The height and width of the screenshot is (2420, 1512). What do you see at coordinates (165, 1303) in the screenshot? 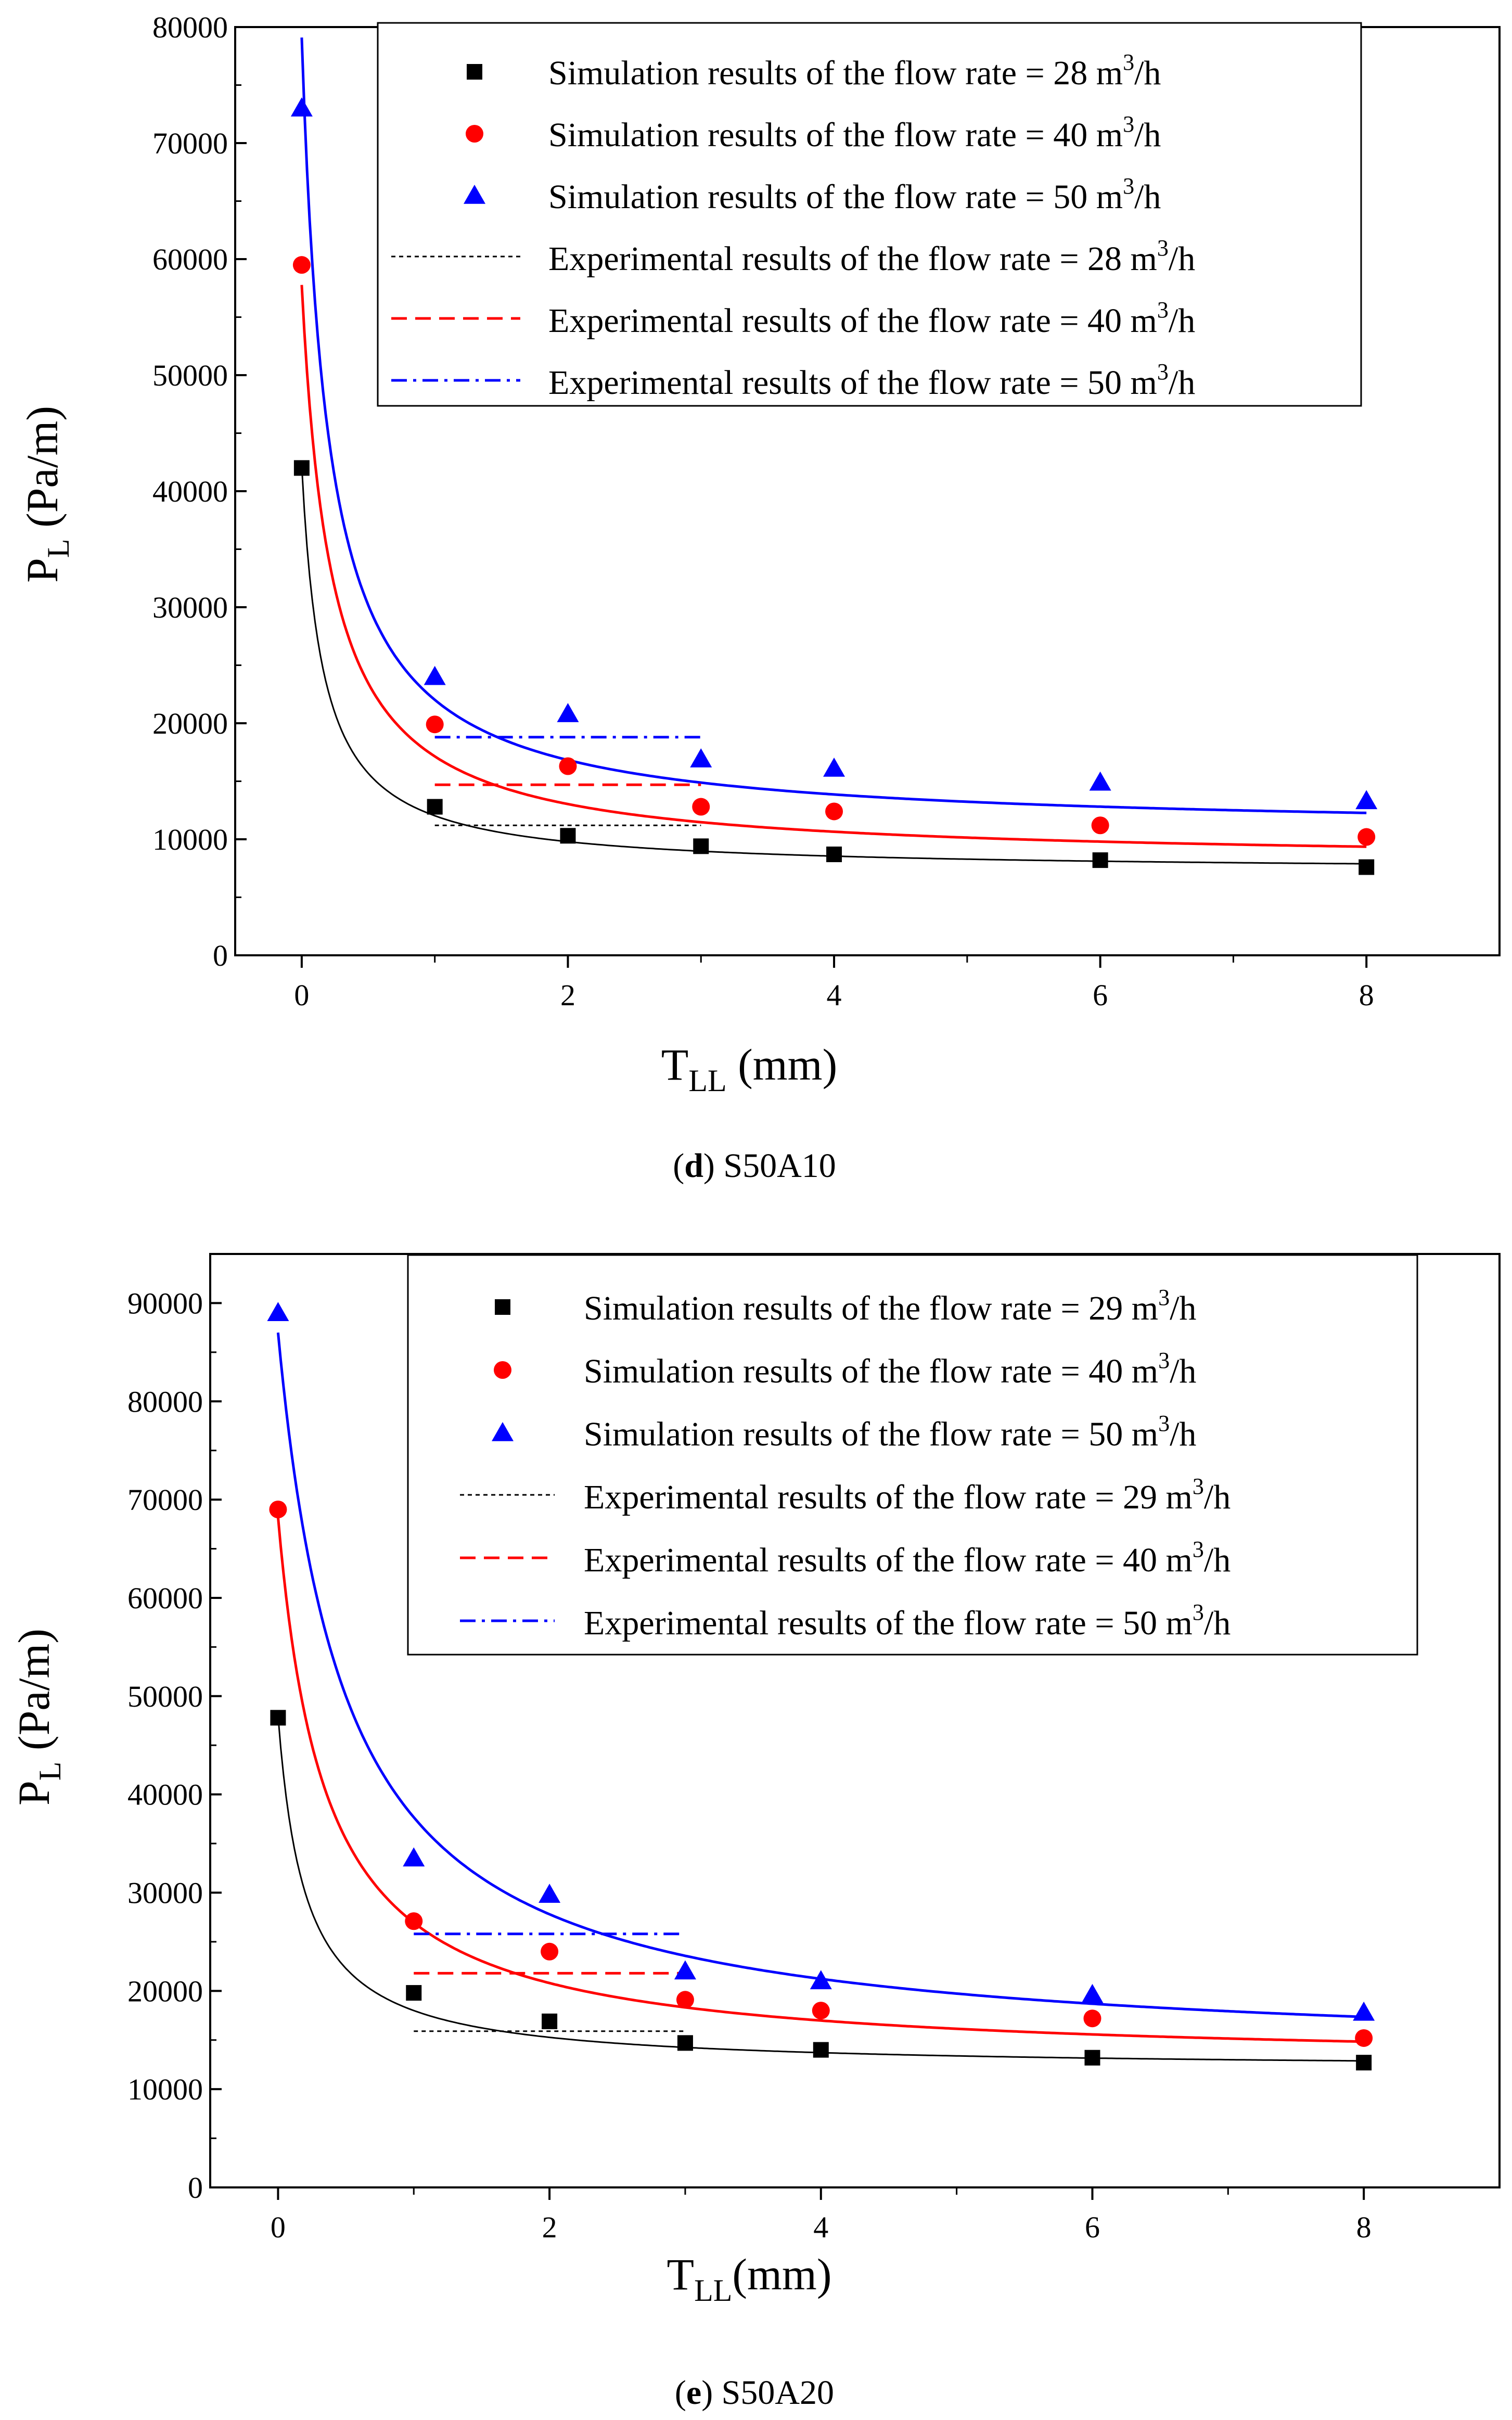
I see `y-tick-label: 90000` at bounding box center [165, 1303].